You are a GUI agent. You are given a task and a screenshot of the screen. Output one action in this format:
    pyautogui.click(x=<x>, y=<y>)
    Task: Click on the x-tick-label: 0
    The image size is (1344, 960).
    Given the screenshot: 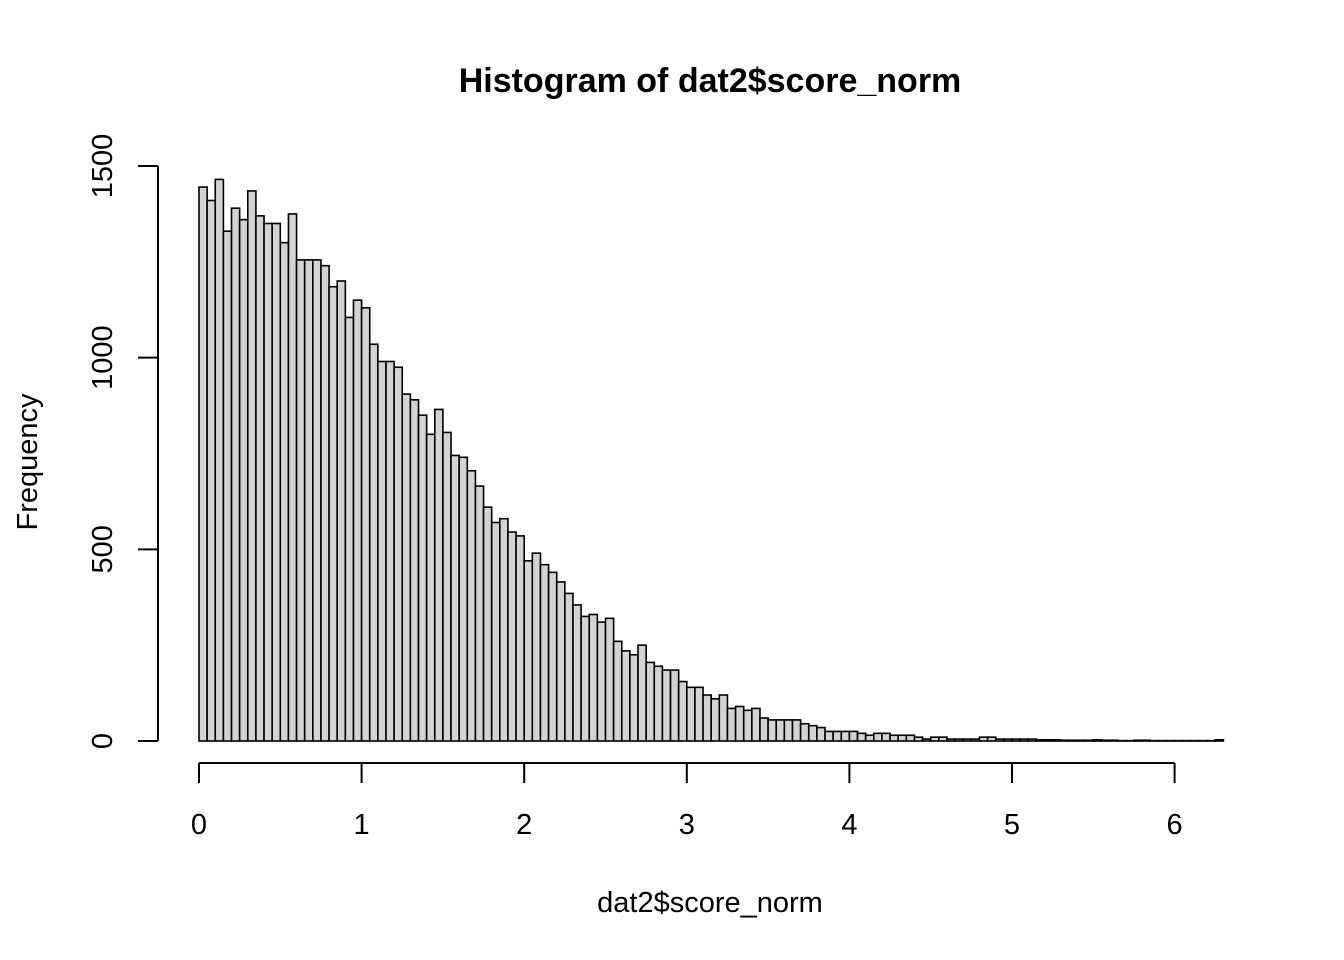 What is the action you would take?
    pyautogui.click(x=199, y=825)
    